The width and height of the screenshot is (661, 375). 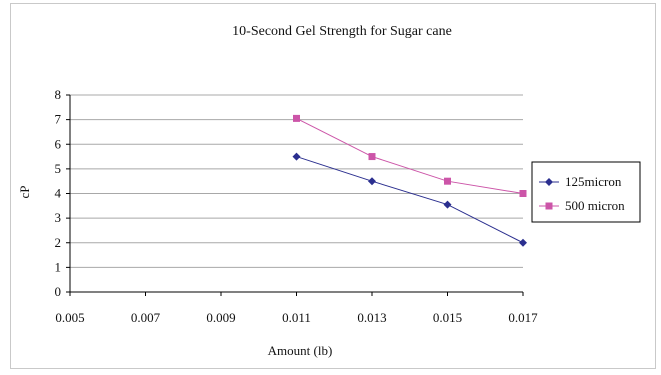 I want to click on x-tick-label: 0.005, so click(x=69, y=317).